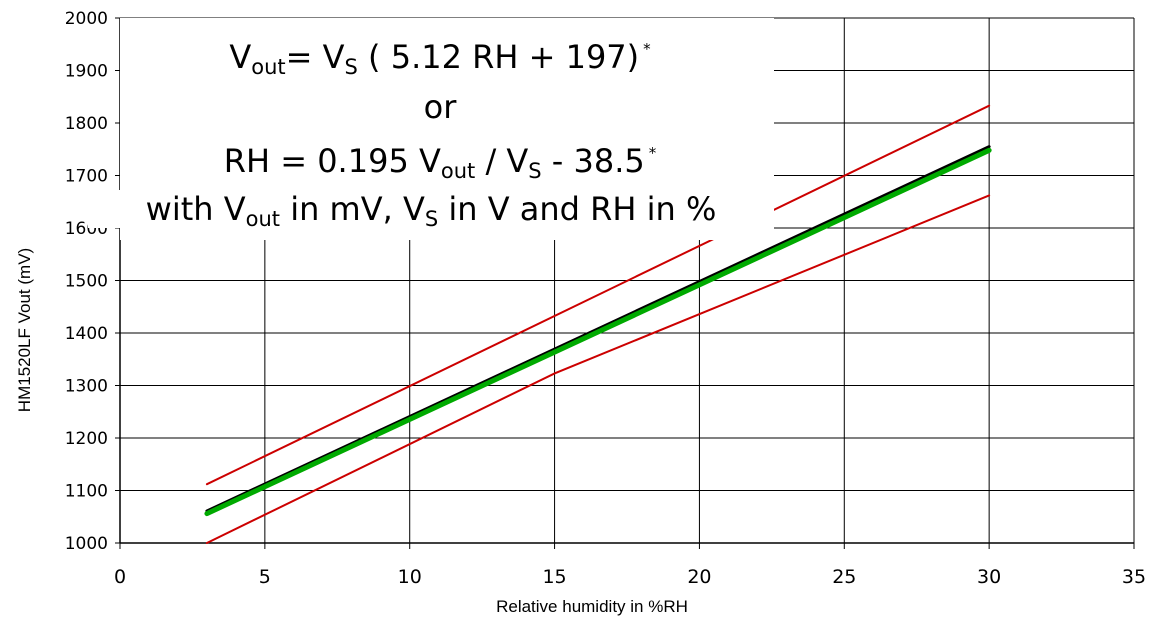  What do you see at coordinates (592, 606) in the screenshot?
I see `x-axis-label: Relative humidity in %RH` at bounding box center [592, 606].